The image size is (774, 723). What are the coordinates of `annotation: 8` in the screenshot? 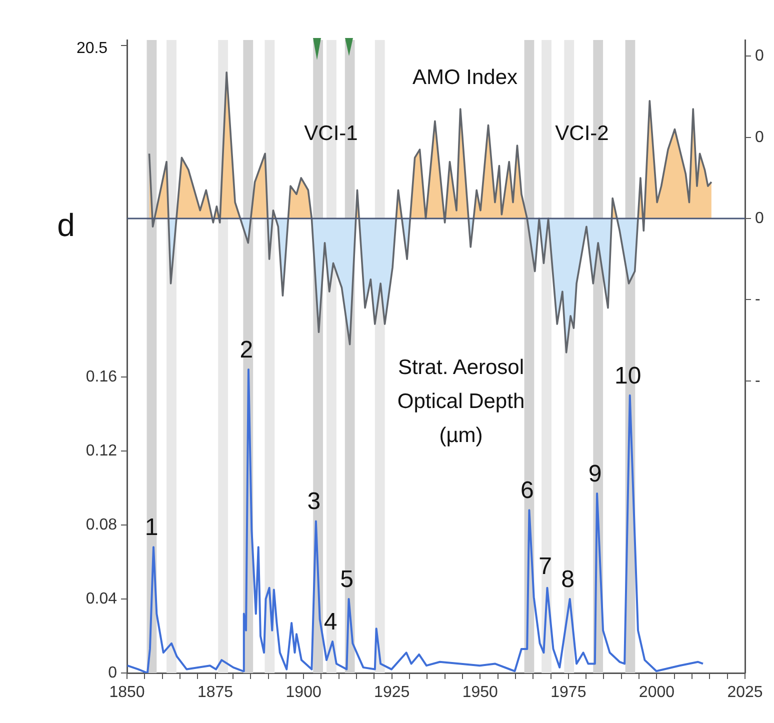 It's located at (568, 579).